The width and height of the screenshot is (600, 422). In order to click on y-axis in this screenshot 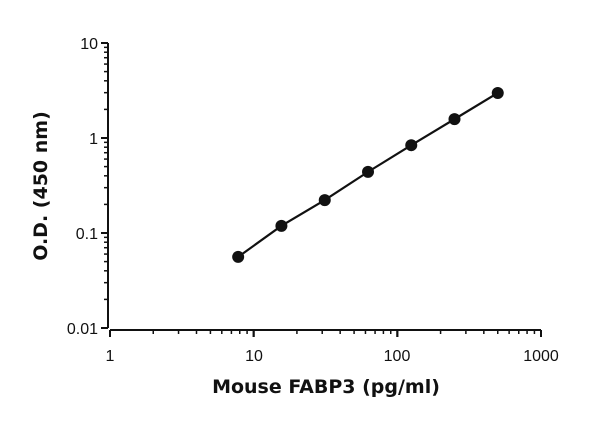, I will do `click(105, 185)`.